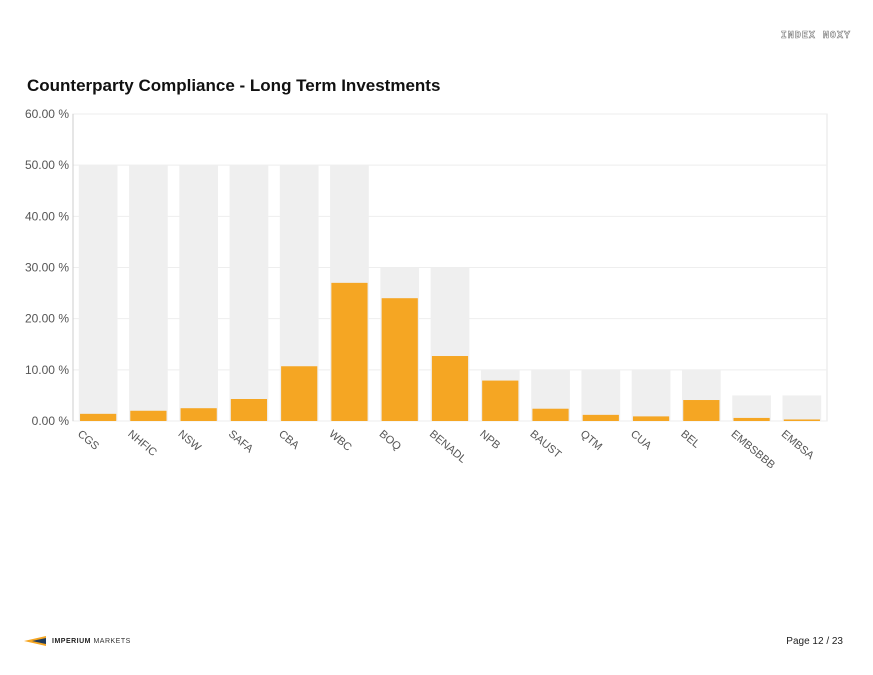 Image resolution: width=873 pixels, height=675 pixels. Describe the element at coordinates (112, 641) in the screenshot. I see `footer-brand-light: MARKETS` at that location.